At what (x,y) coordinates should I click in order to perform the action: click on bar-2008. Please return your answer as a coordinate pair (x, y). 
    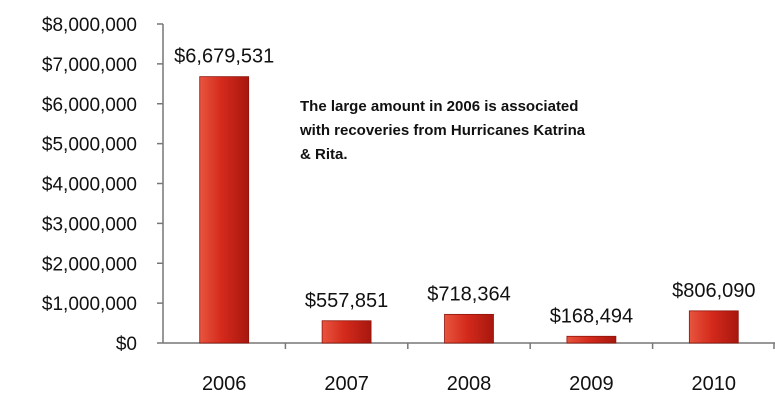
    Looking at the image, I should click on (469, 328).